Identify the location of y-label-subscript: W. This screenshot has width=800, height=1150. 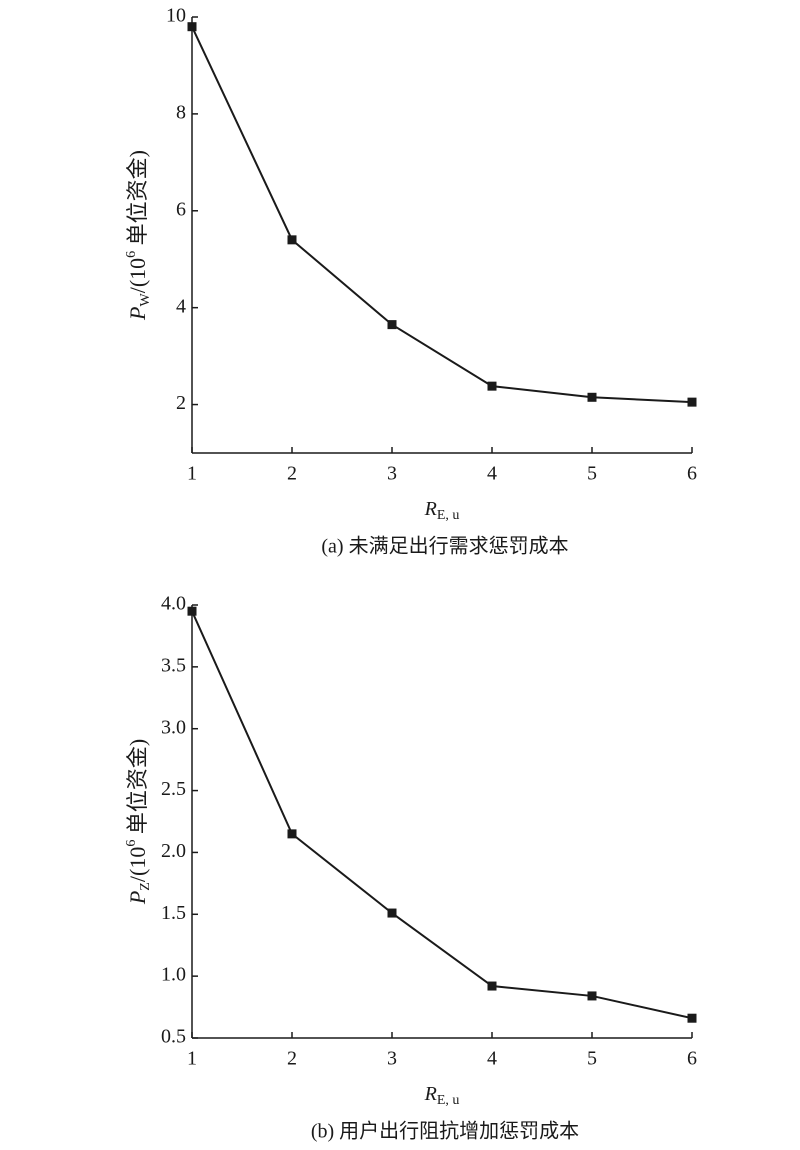
(145, 300).